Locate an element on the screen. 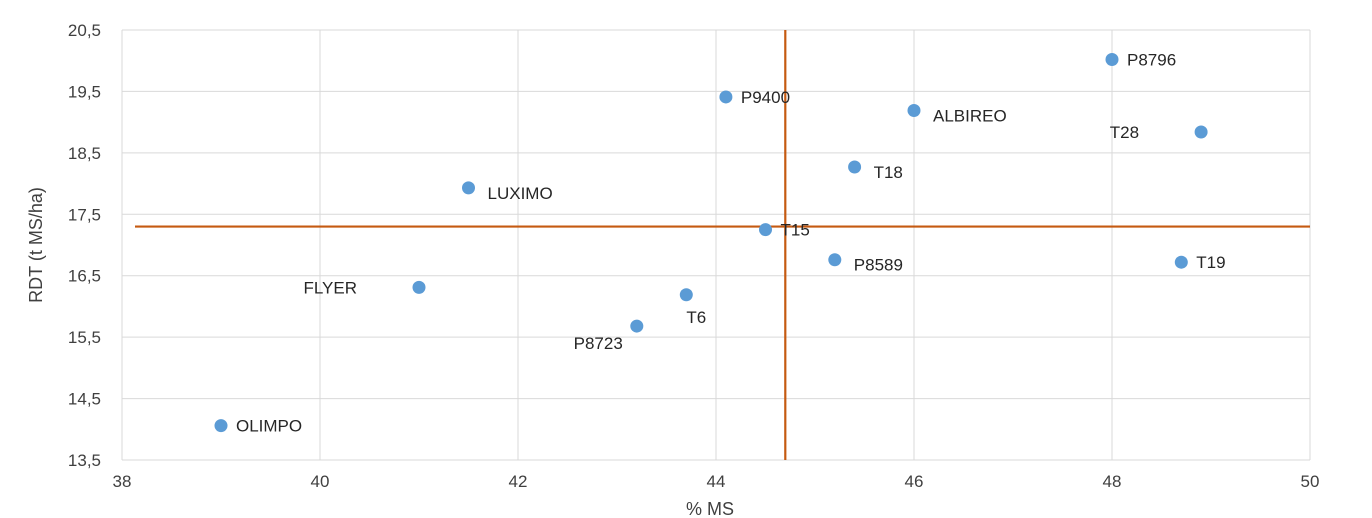  data-point-p8589 is located at coordinates (835, 260).